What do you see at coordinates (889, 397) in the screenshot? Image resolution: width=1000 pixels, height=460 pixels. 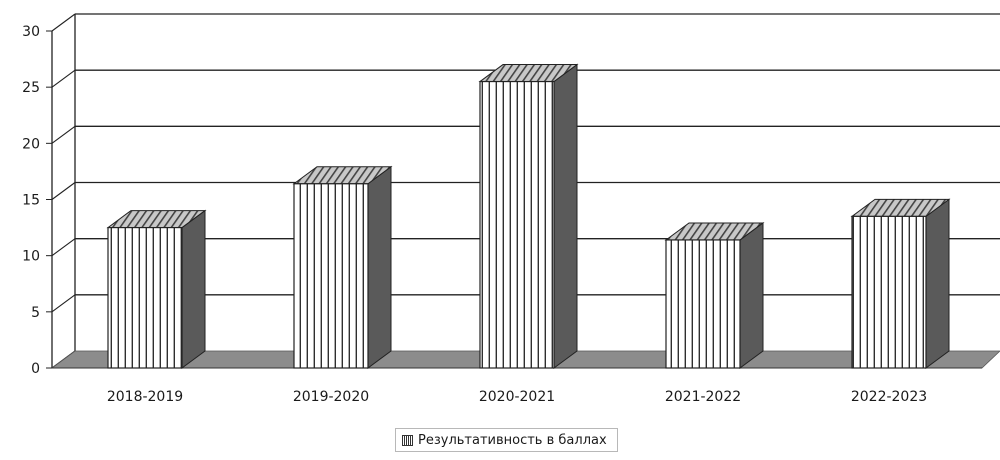 I see `x-tick-label: 2022-2023` at bounding box center [889, 397].